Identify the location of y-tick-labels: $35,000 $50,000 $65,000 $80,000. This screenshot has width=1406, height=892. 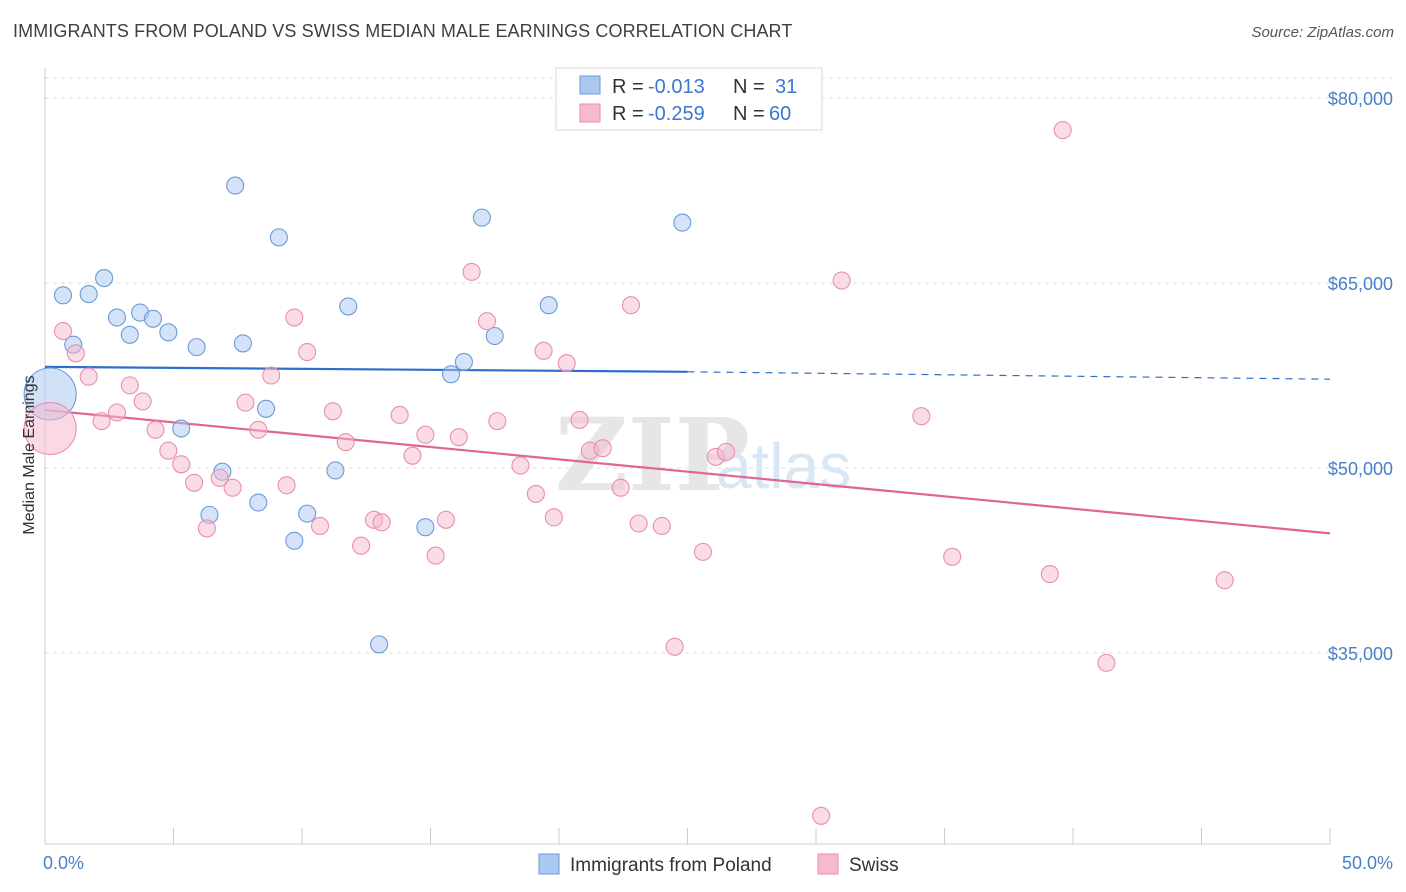
(1360, 376).